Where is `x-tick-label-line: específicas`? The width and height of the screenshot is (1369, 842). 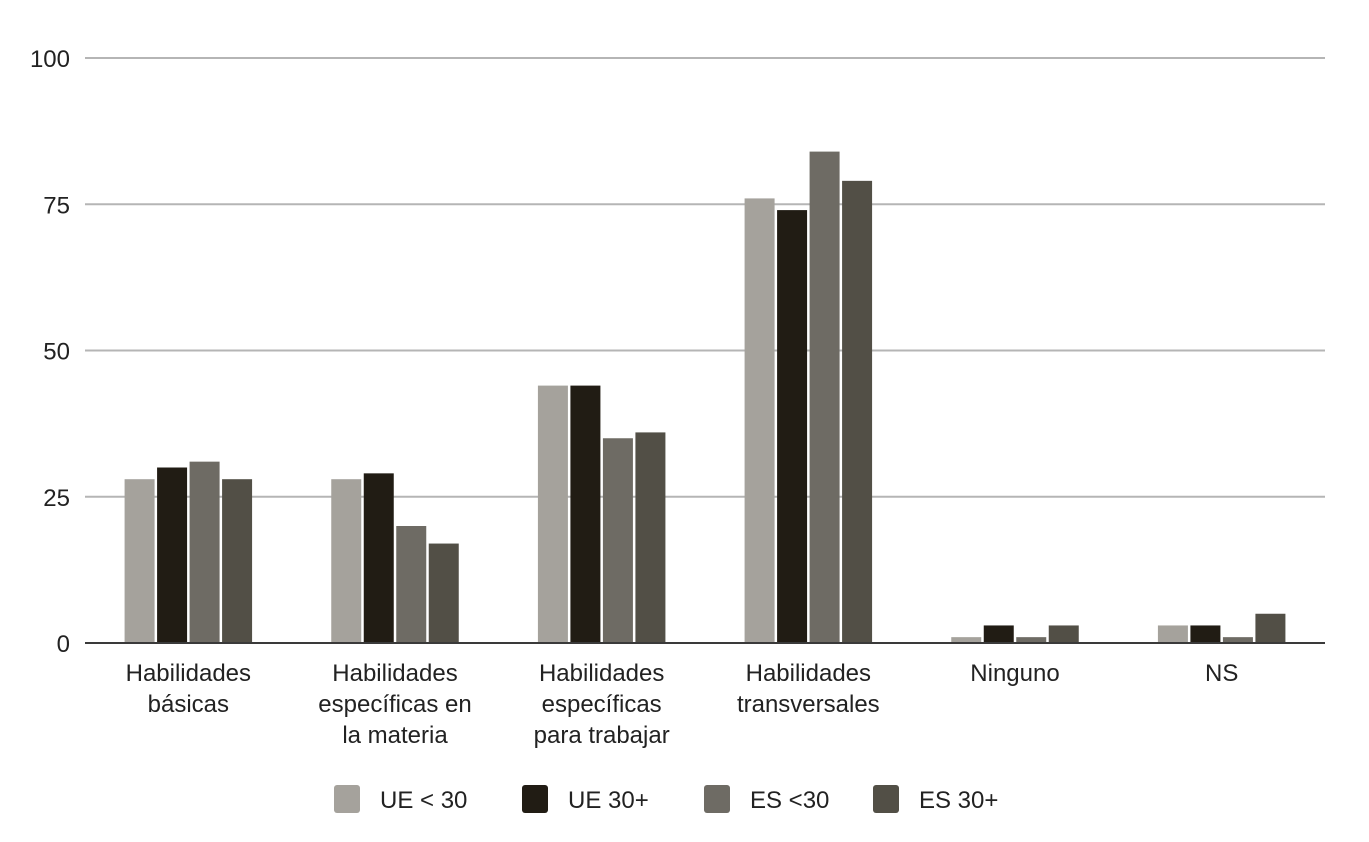
x-tick-label-line: específicas is located at coordinates (602, 704).